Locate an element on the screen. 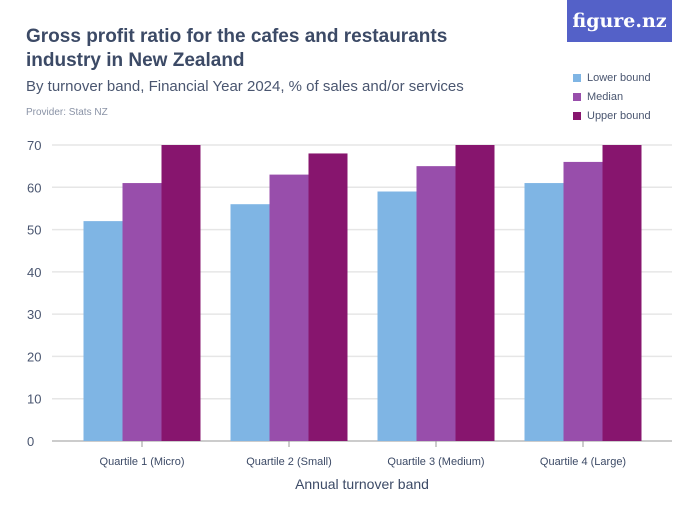 The width and height of the screenshot is (700, 525). x-tick-label: Quartile 4 (Large) is located at coordinates (583, 462).